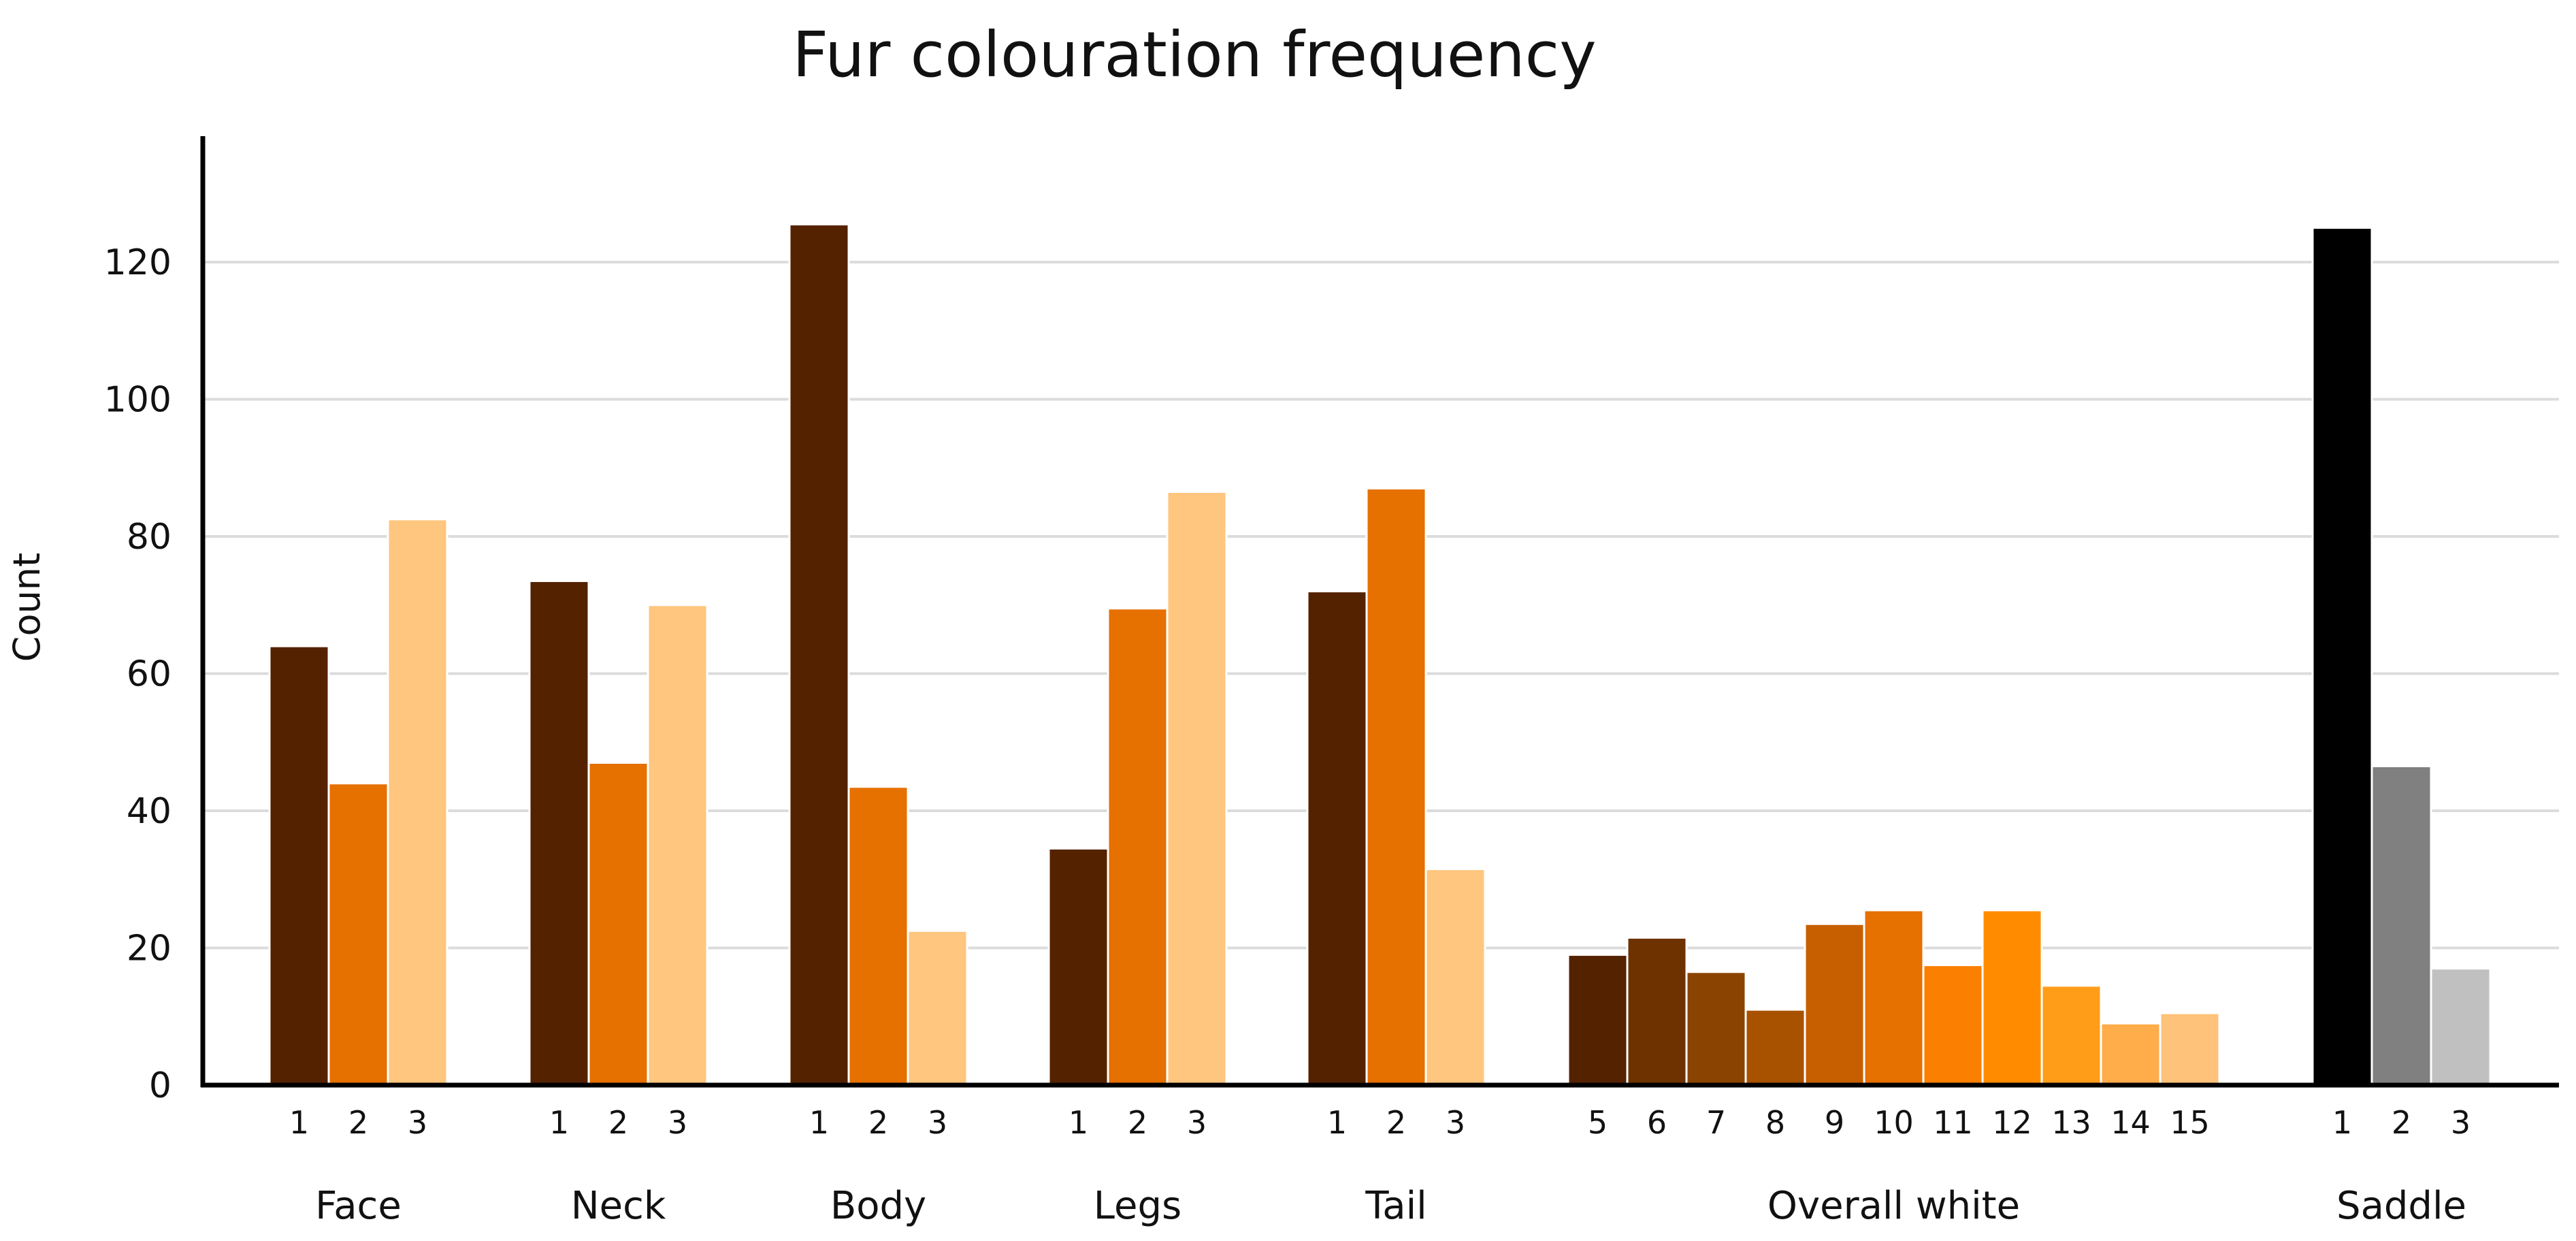  I want to click on x-tick-label: 9, so click(1834, 1122).